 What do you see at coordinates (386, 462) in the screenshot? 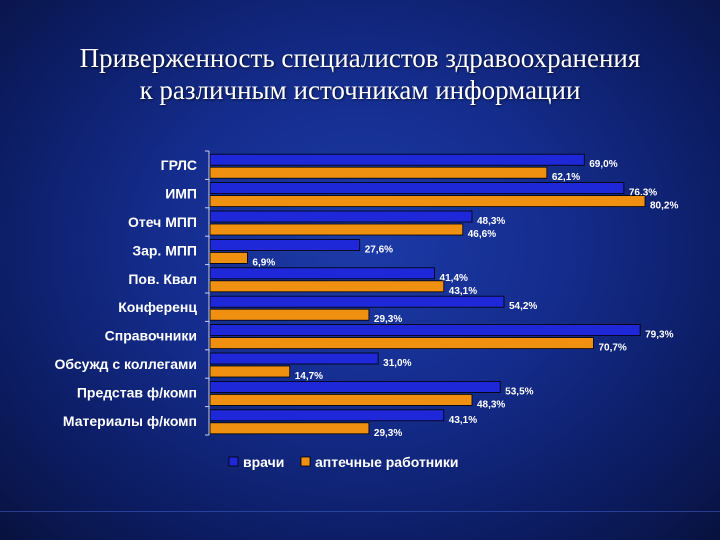
I see `legend-label-aptechnye: аптечные работники` at bounding box center [386, 462].